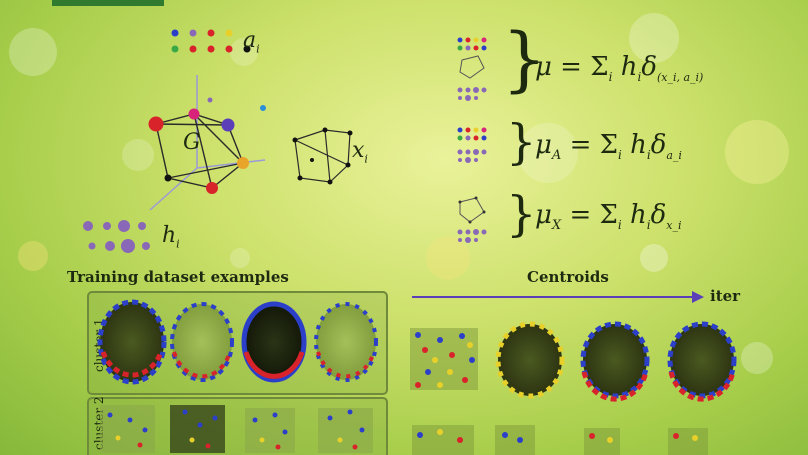  I want to click on brace-mu-x: }, so click(521, 214).